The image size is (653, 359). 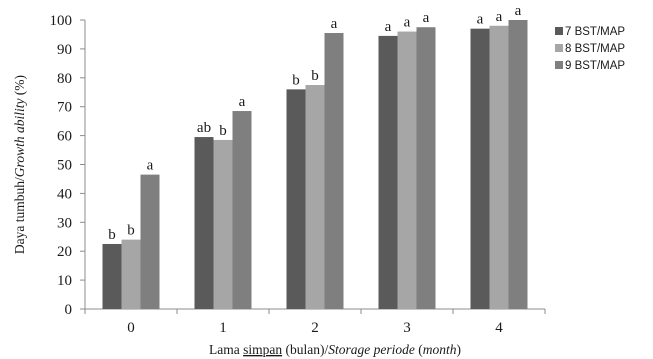 I want to click on y-tick-label: 70, so click(x=64, y=108).